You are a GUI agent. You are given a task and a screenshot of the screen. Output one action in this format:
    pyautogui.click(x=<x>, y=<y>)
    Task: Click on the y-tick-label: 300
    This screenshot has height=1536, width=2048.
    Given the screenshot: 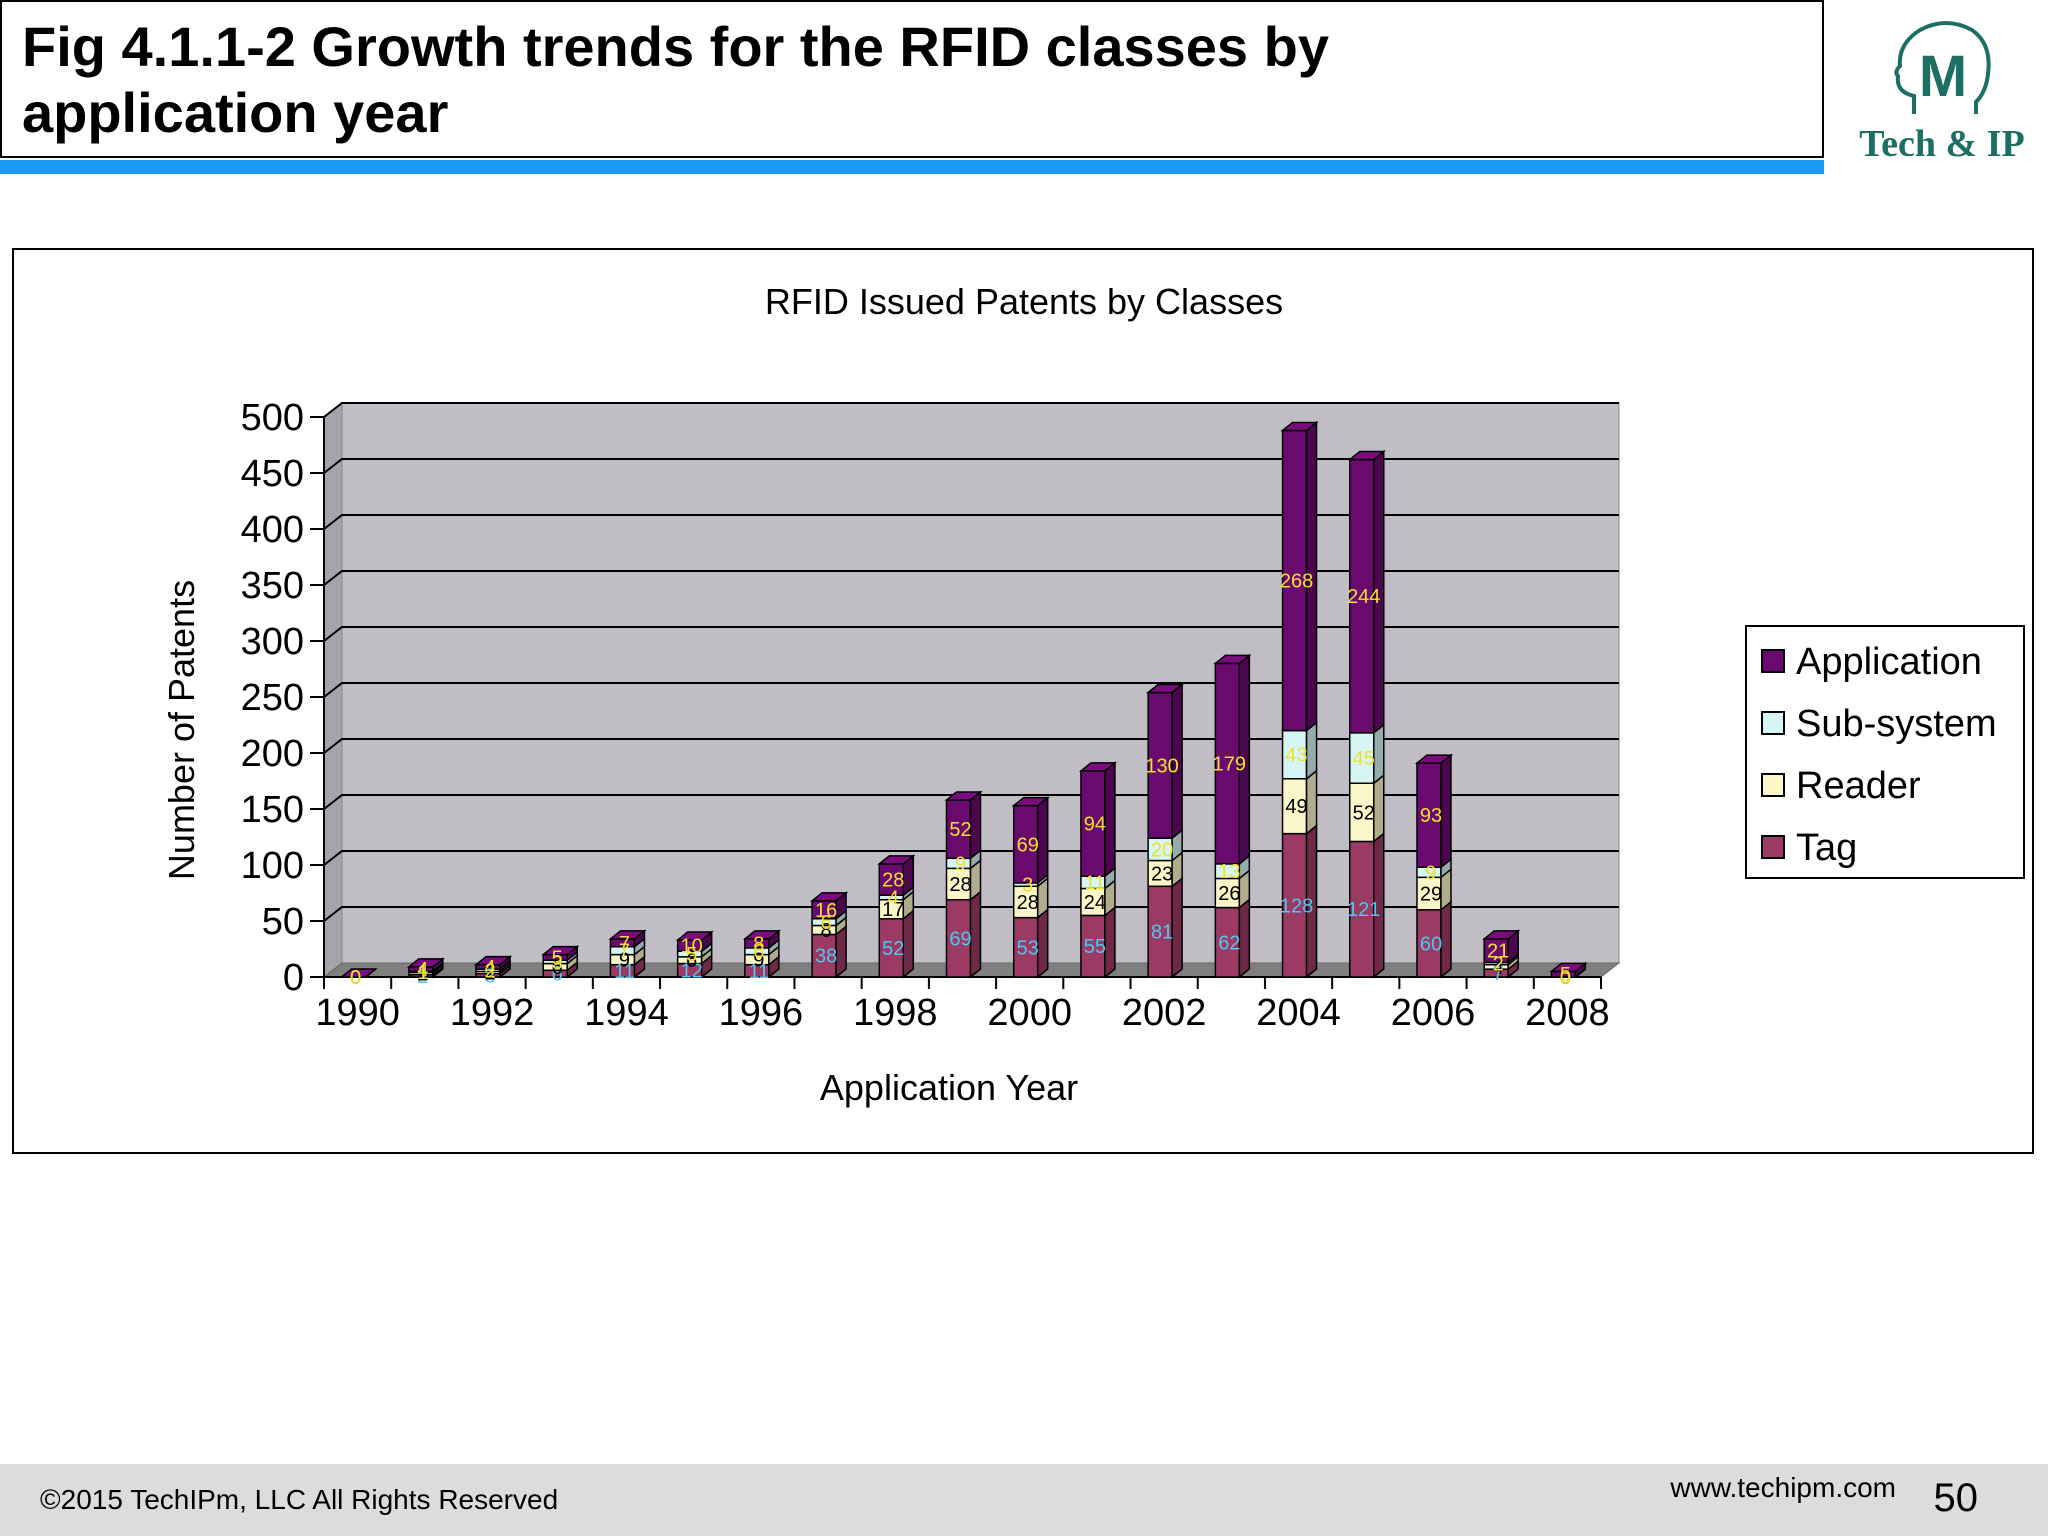 What is the action you would take?
    pyautogui.click(x=272, y=642)
    